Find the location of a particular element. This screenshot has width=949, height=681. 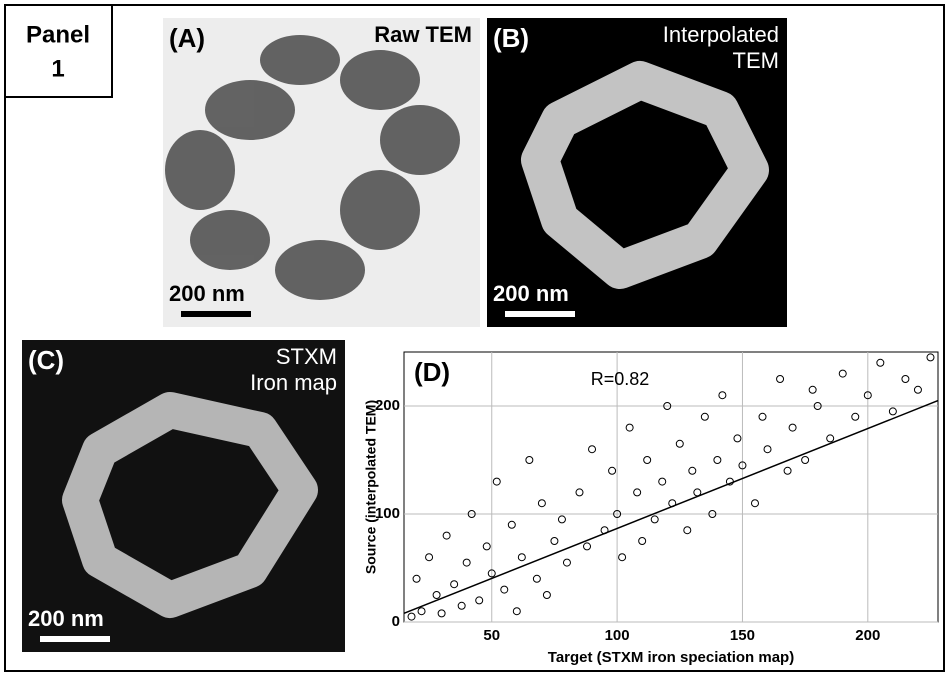

interpolated-ring is located at coordinates (645, 175).